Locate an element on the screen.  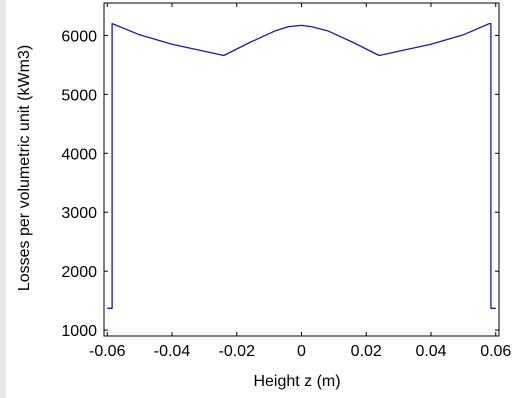
y-axis-title: Losses per volumetric unit (kWm3) is located at coordinates (24, 168).